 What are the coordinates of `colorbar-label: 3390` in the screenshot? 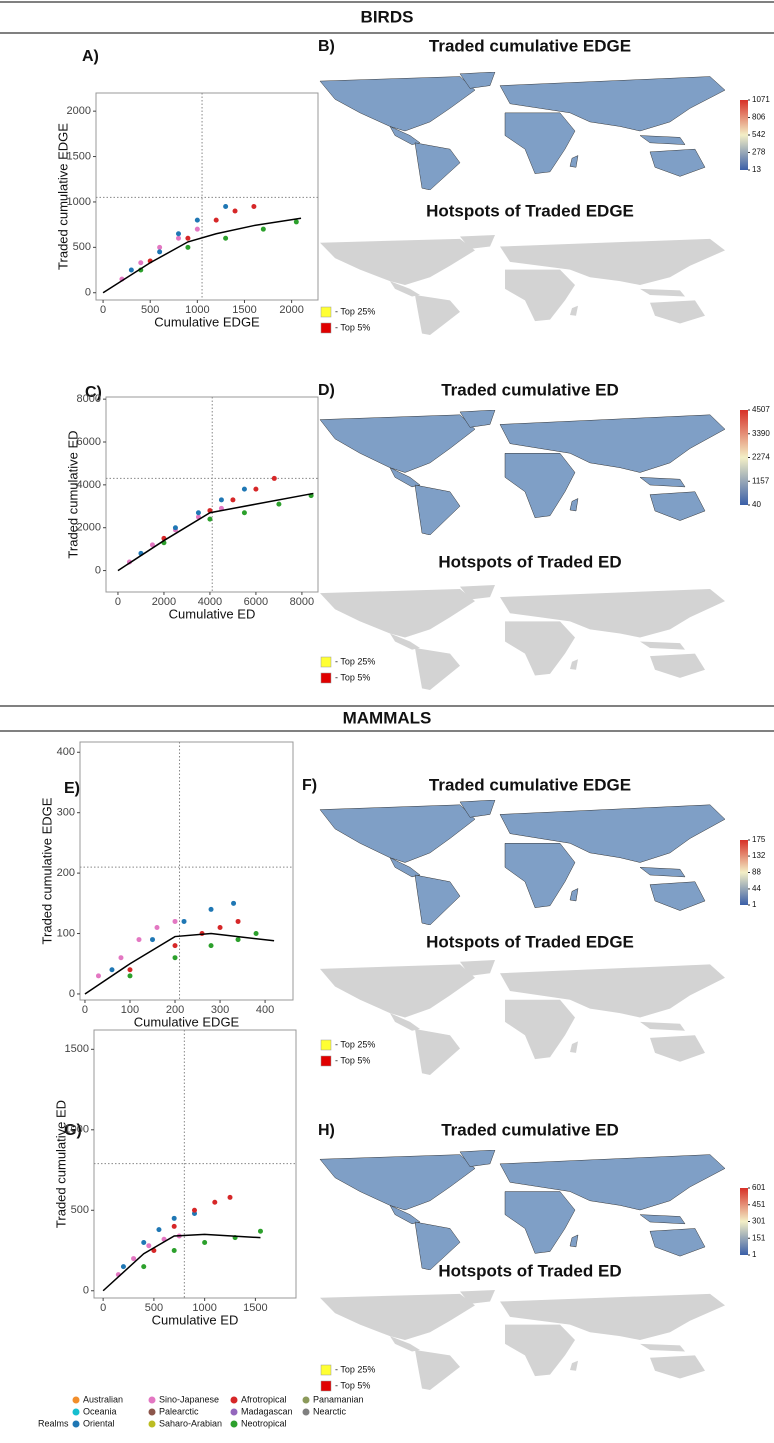 It's located at (761, 433).